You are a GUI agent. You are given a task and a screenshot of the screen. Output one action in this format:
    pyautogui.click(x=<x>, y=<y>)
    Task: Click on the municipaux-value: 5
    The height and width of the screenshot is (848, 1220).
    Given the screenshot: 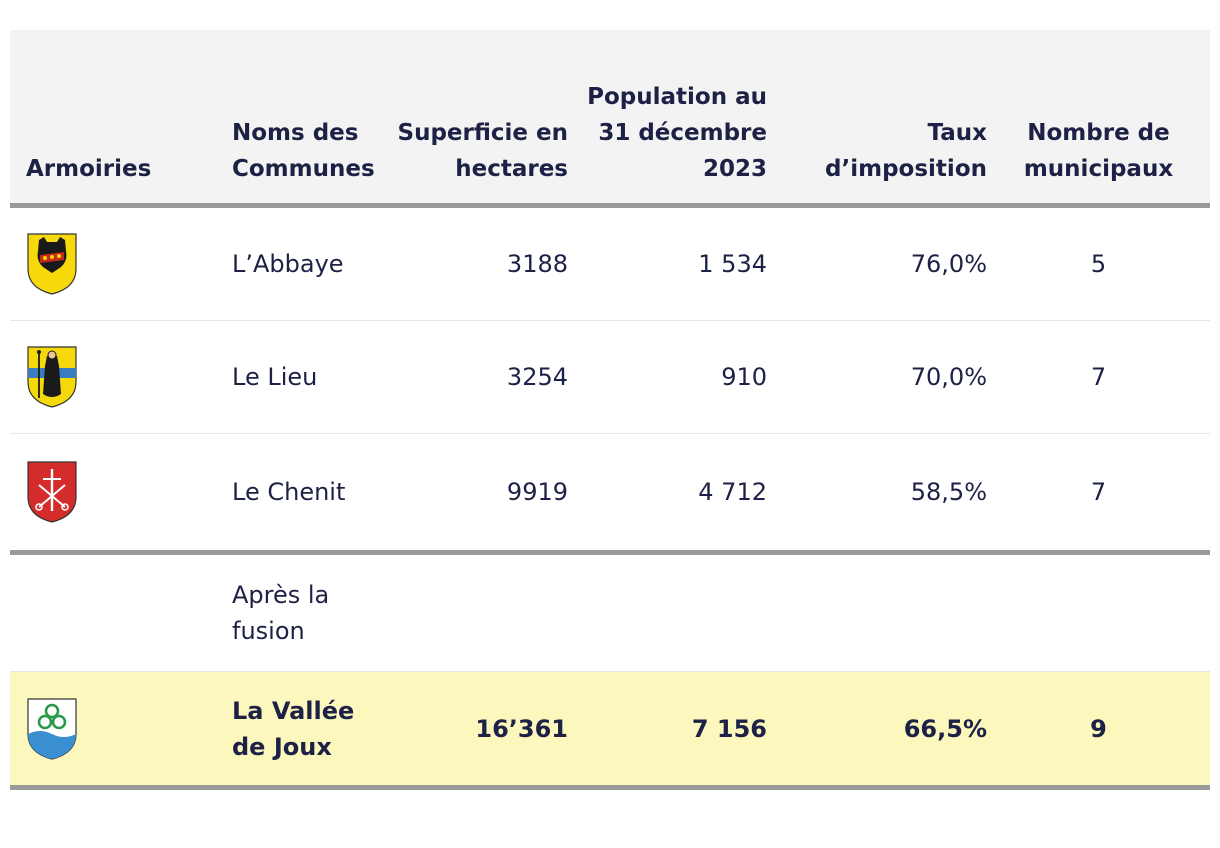 What is the action you would take?
    pyautogui.click(x=1098, y=264)
    